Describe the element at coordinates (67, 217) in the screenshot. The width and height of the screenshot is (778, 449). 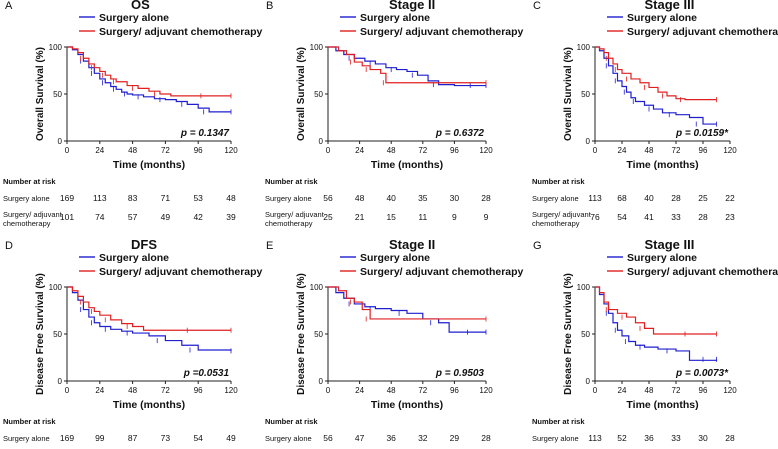
I see `risk-value: 101` at that location.